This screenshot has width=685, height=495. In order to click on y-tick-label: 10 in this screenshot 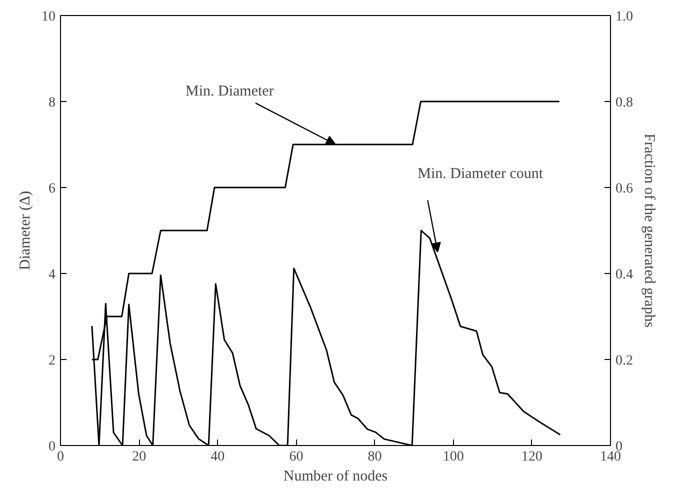, I will do `click(49, 17)`.